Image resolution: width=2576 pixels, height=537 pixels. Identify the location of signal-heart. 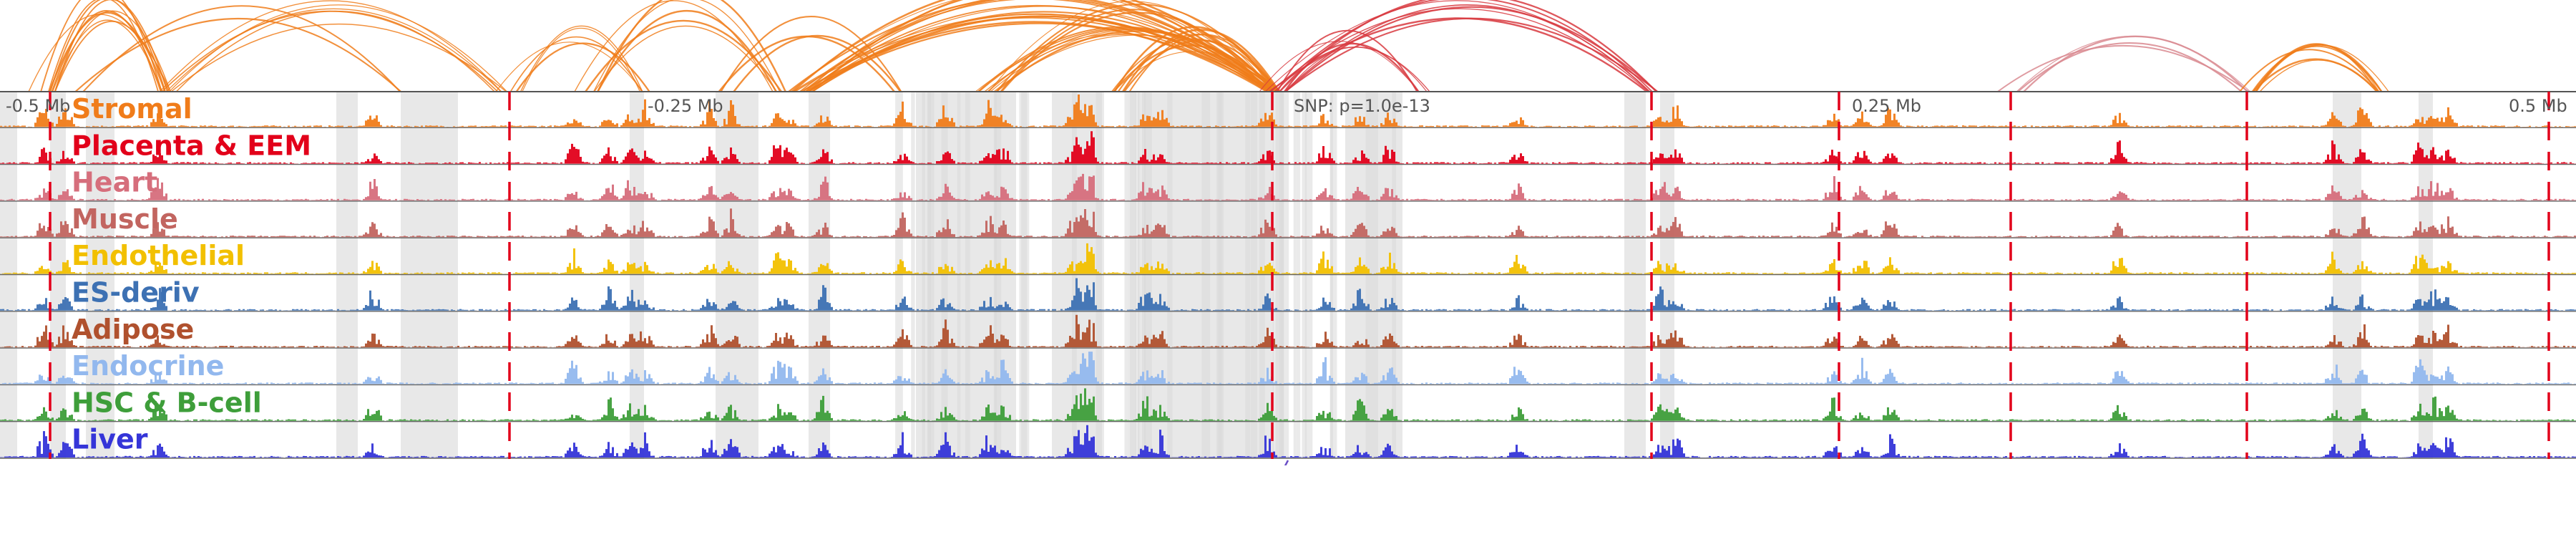
(1288, 186).